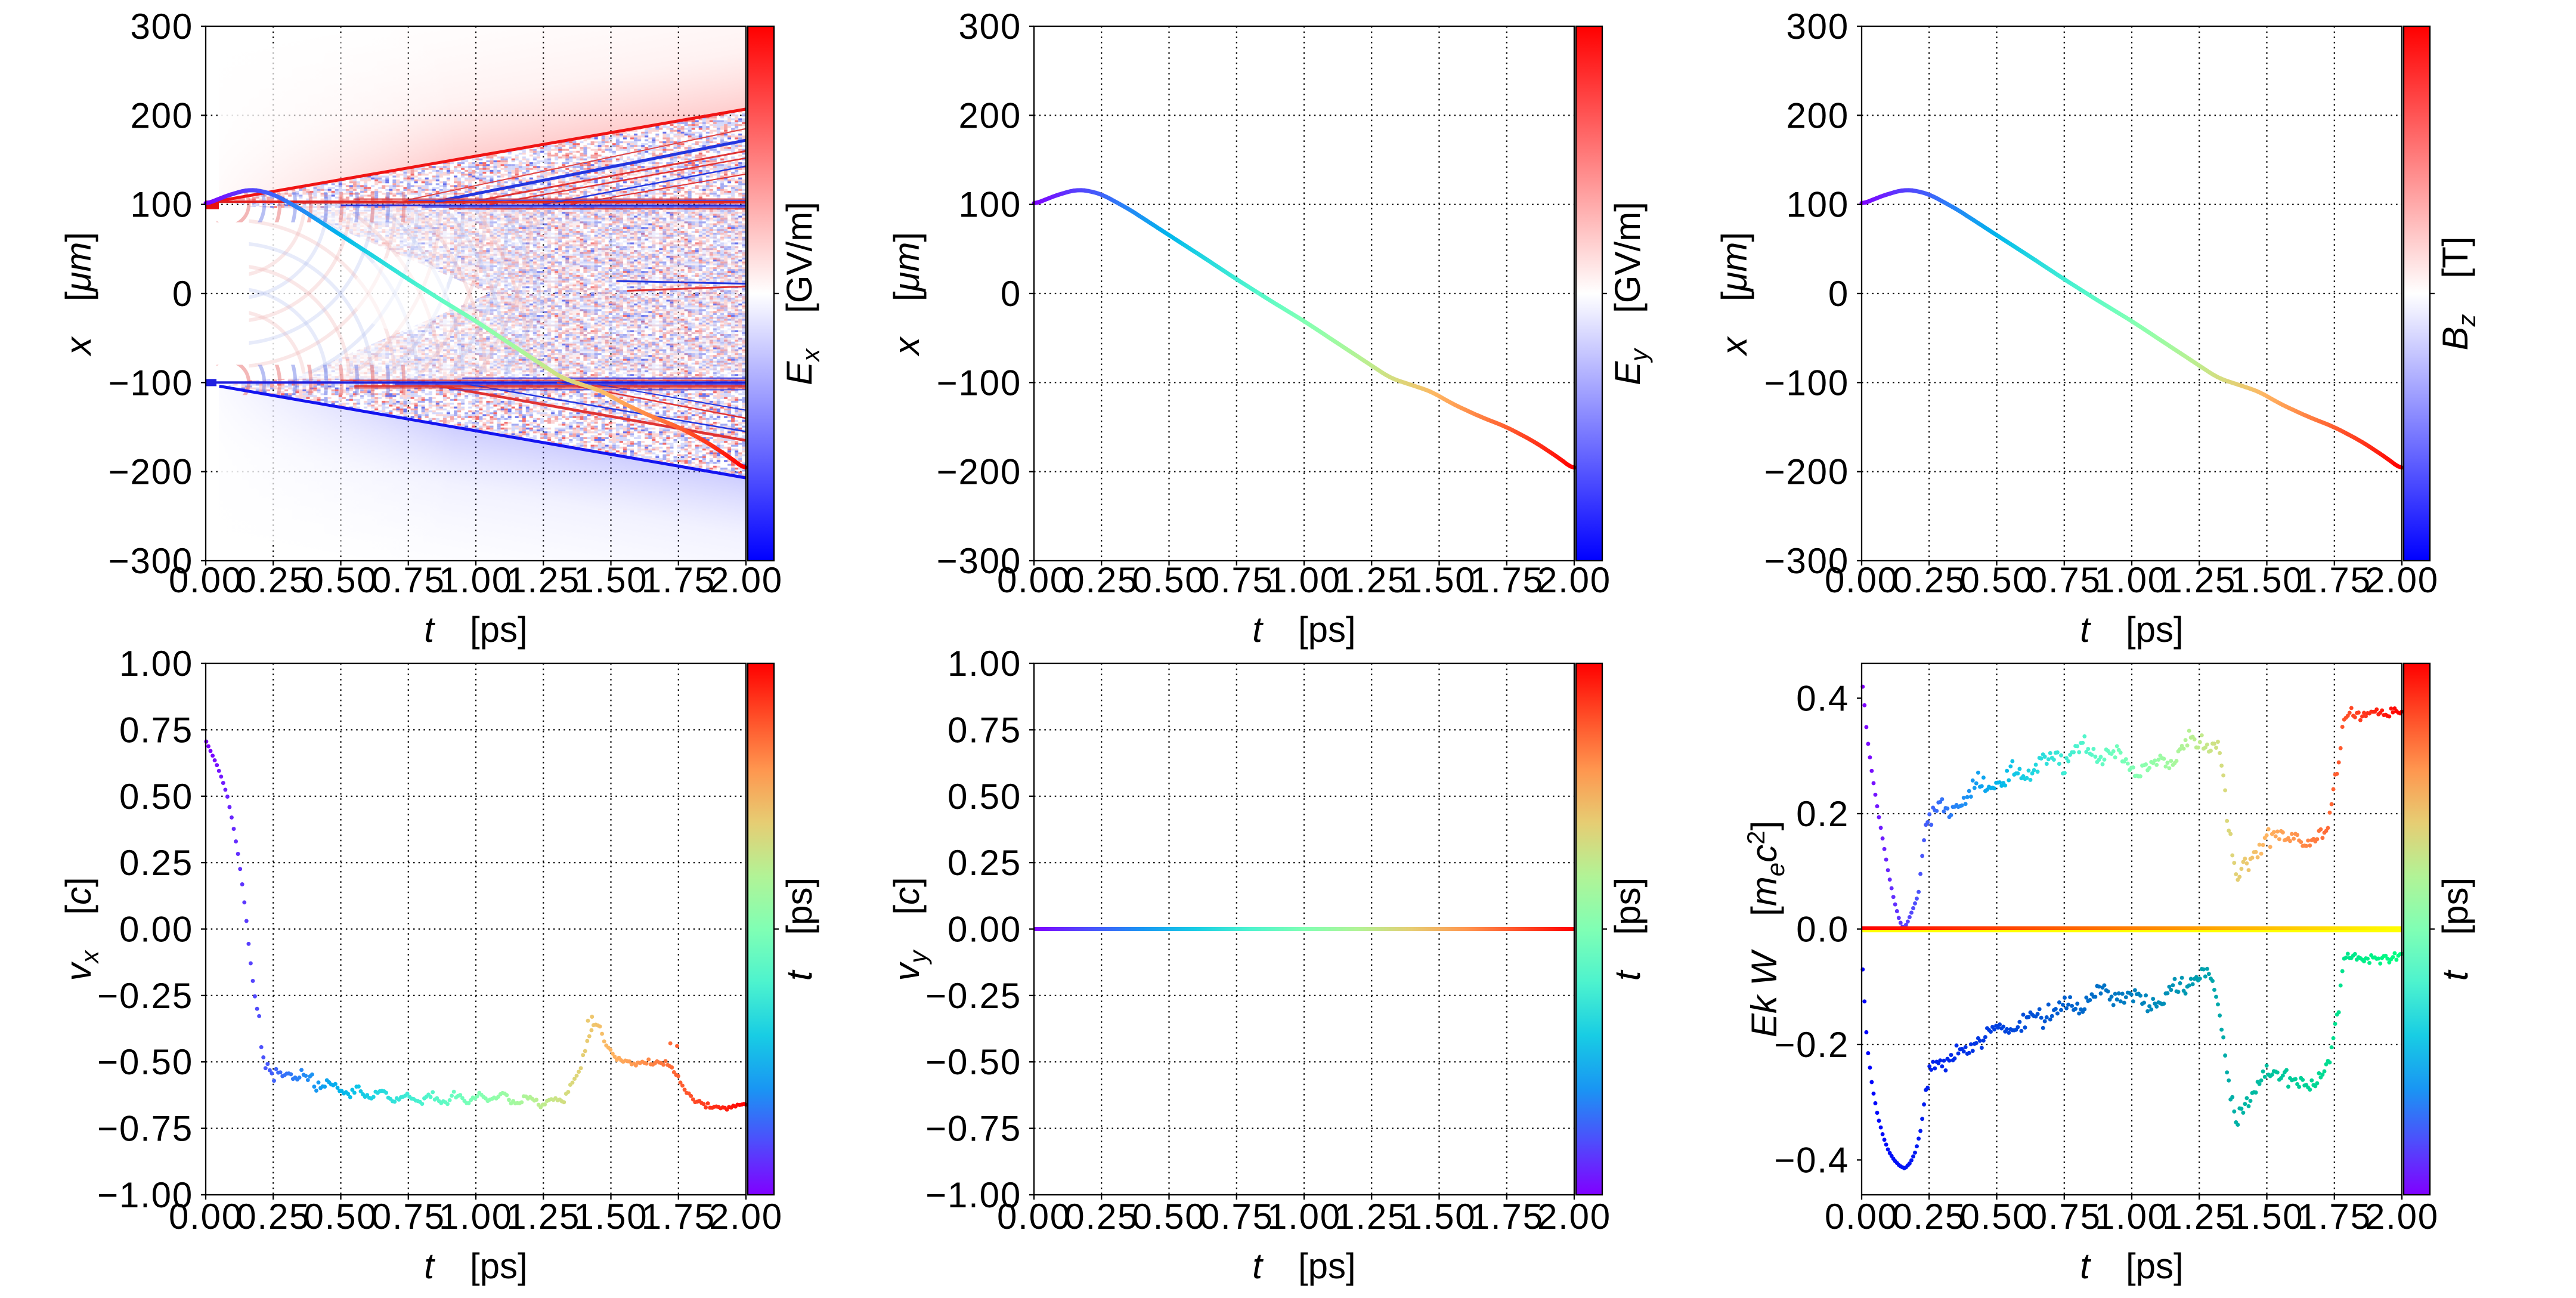 The width and height of the screenshot is (2576, 1298). Describe the element at coordinates (1630, 293) in the screenshot. I see `svg-text: Ey [GV/m]` at that location.